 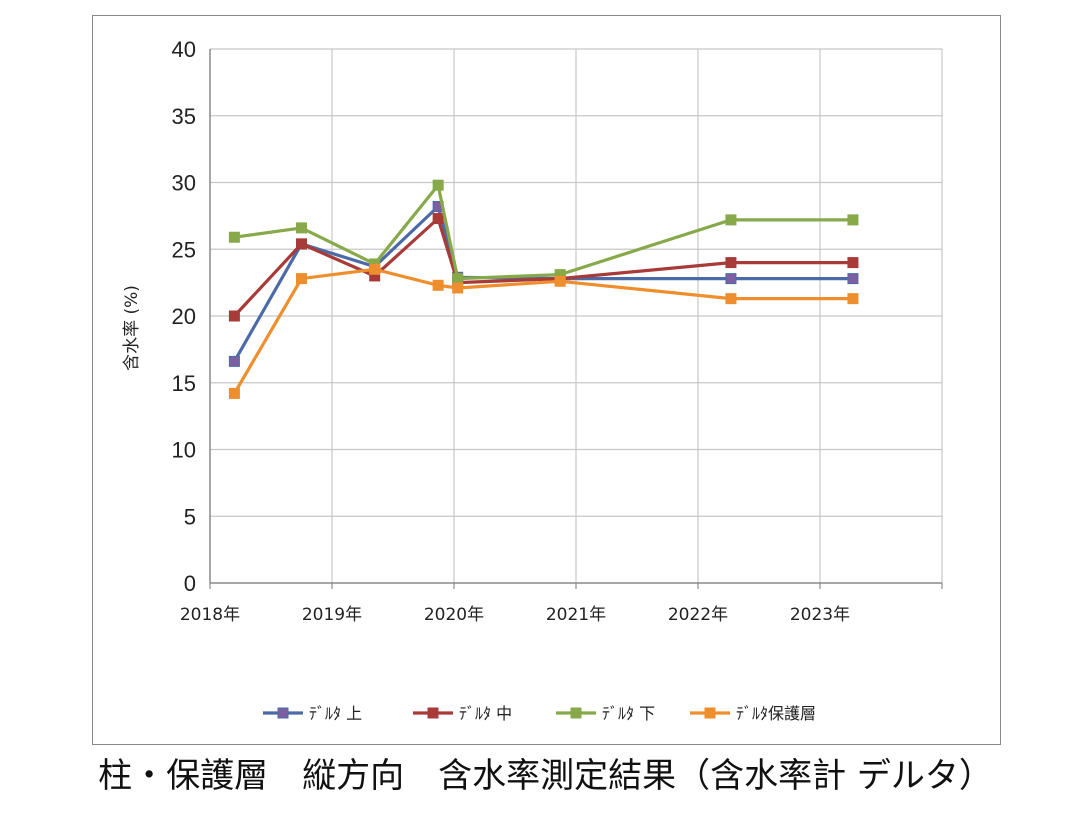 I want to click on y-tick-label: 35, so click(x=184, y=116).